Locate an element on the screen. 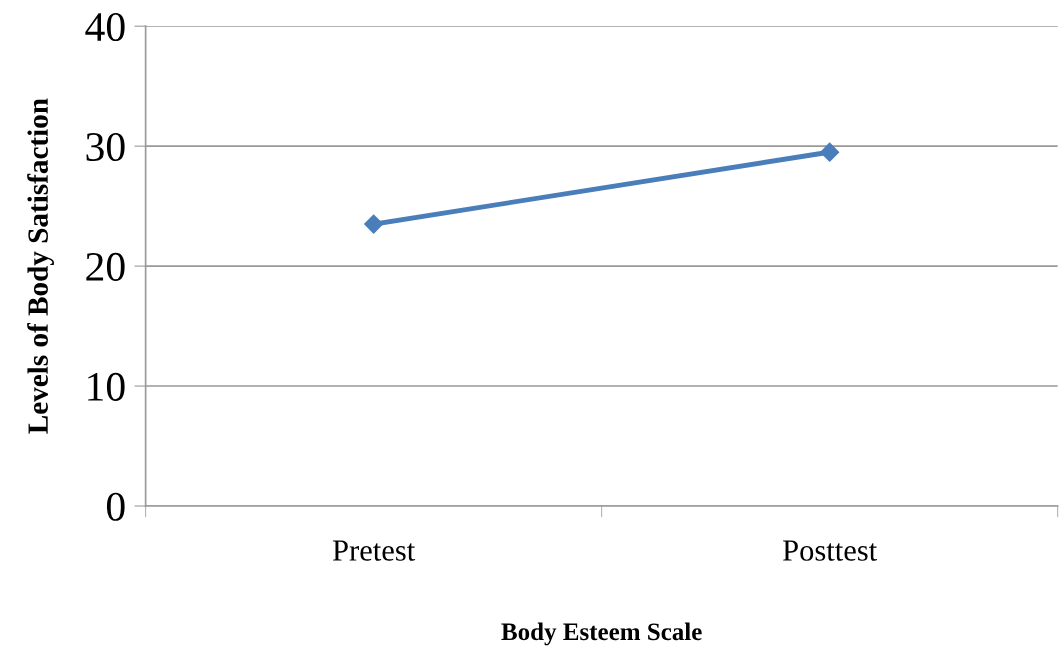  y-tick-label: 40 is located at coordinates (105, 27).